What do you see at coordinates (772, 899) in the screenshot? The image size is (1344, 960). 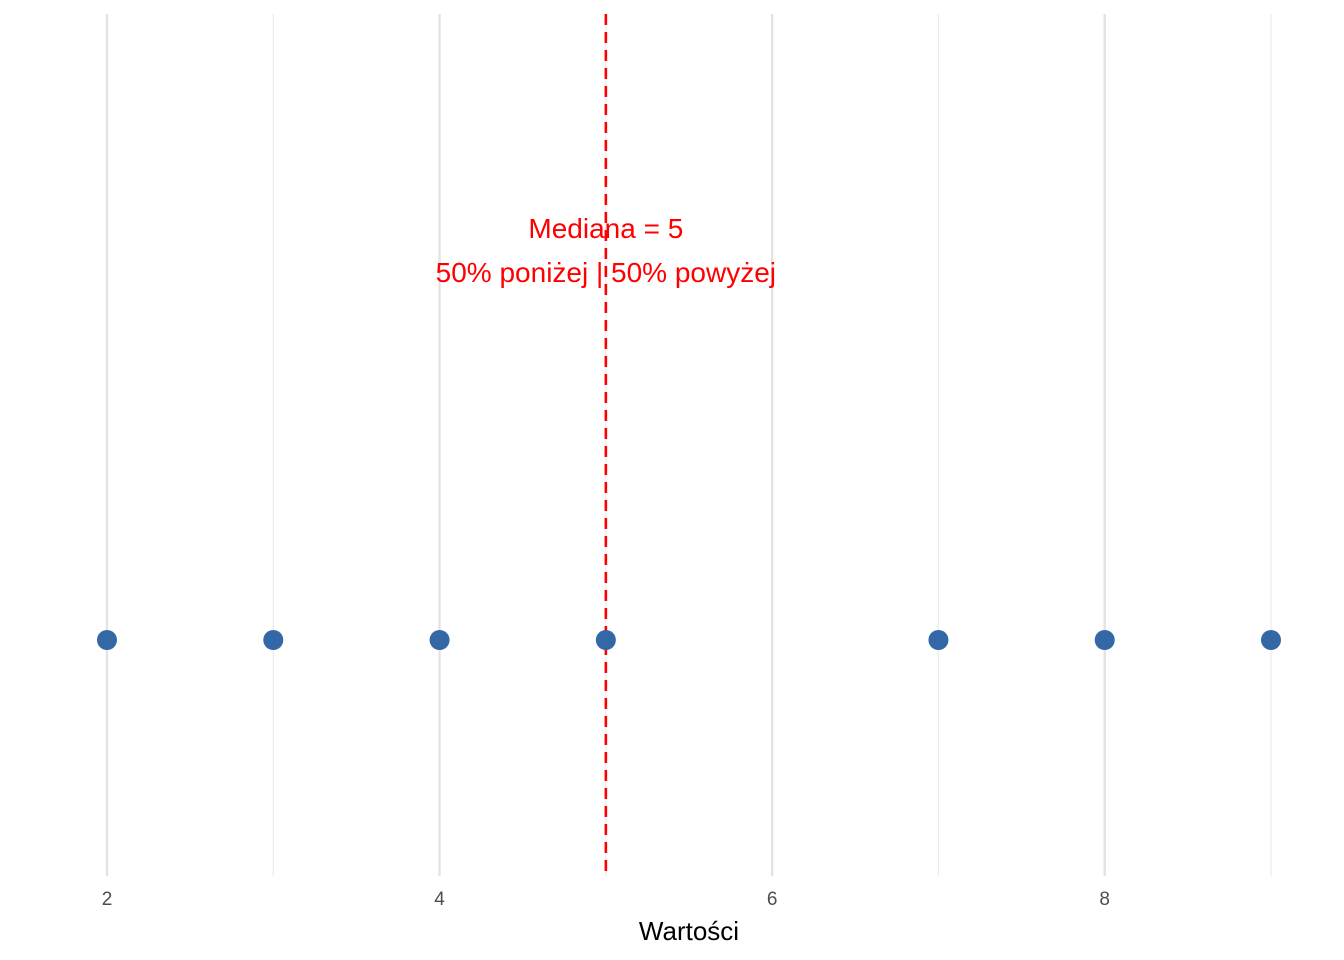 I see `x-tick-label: 6` at bounding box center [772, 899].